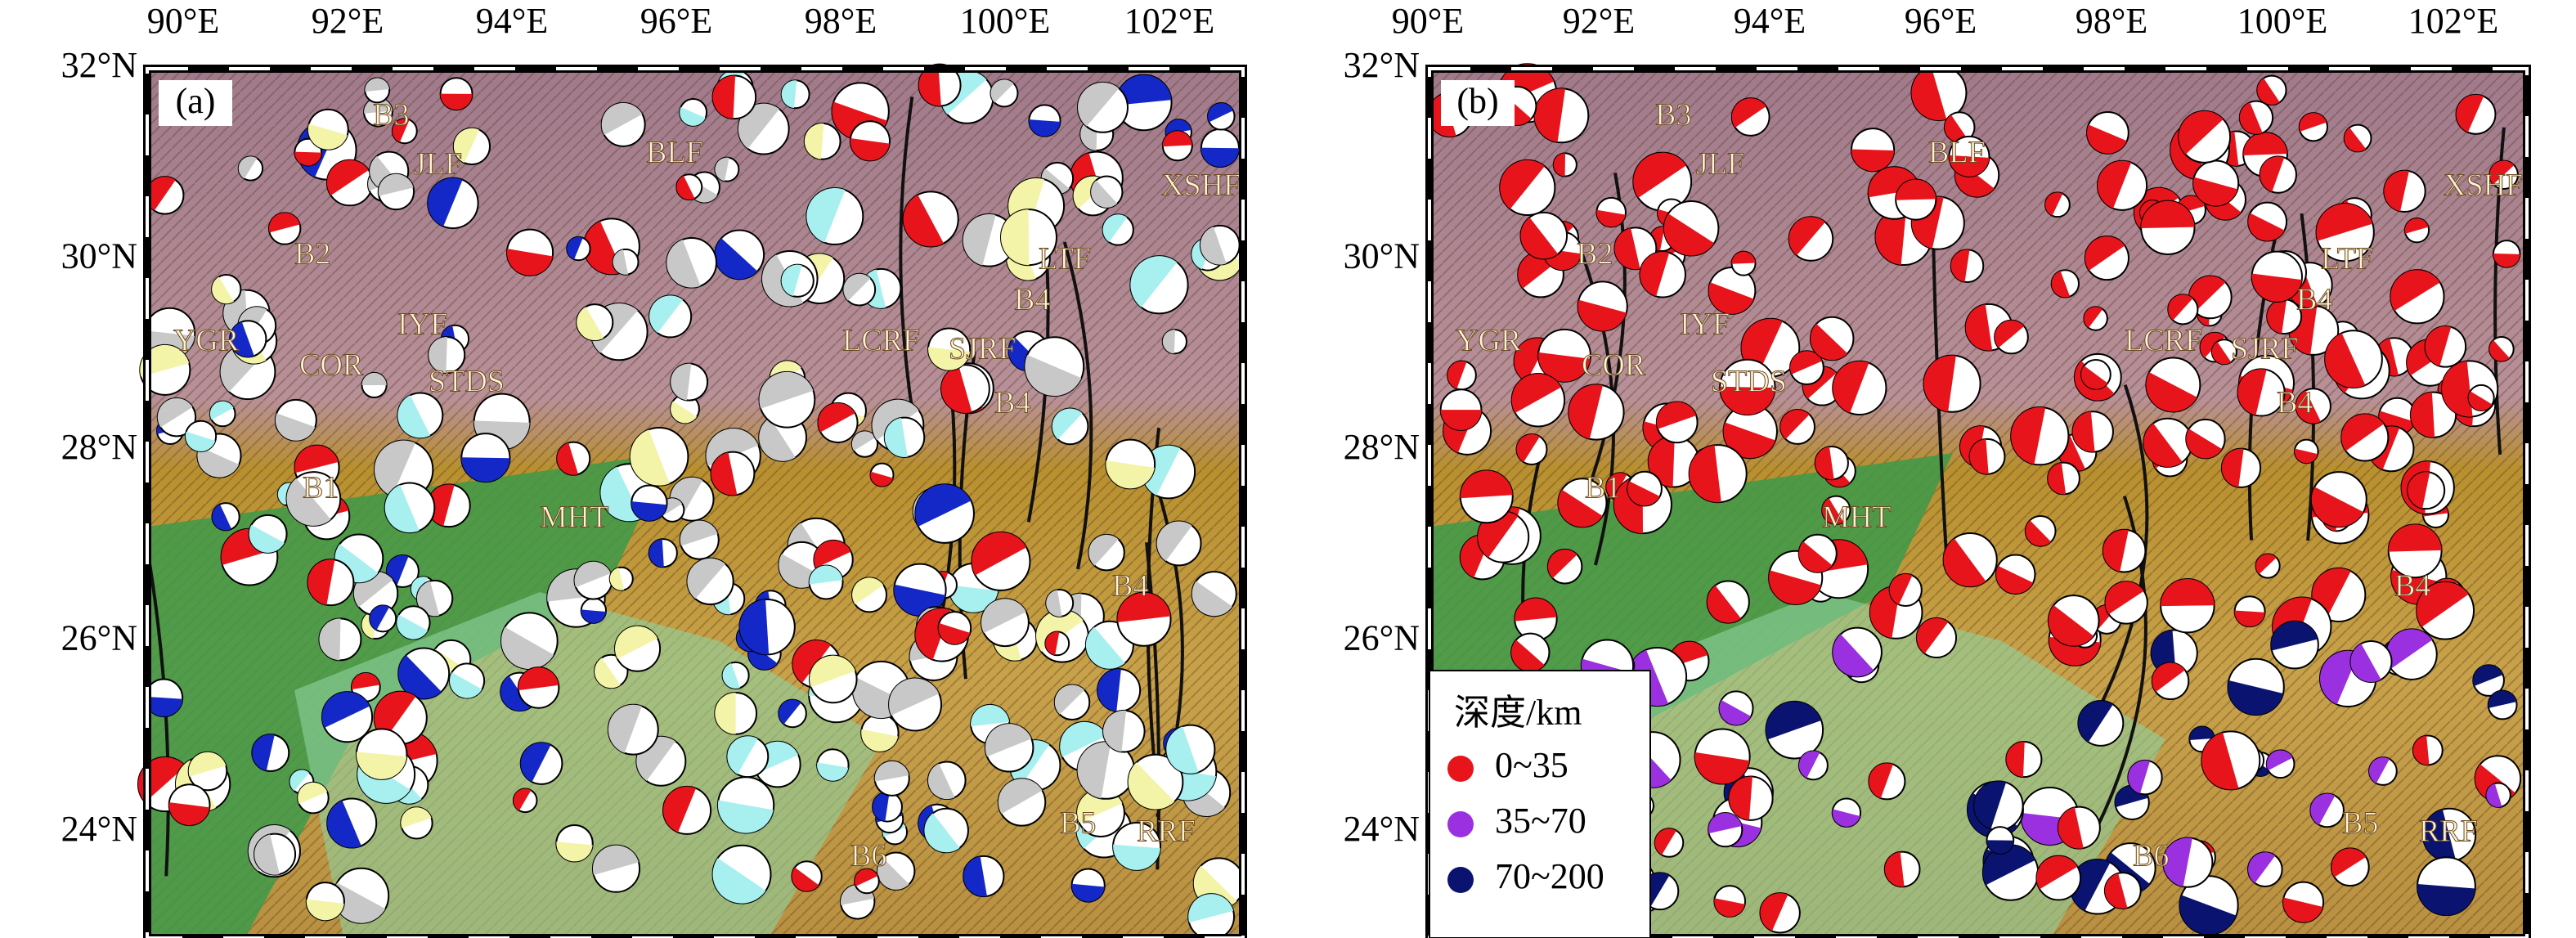 This screenshot has height=938, width=2576. I want to click on lon-tick-label: 100°E, so click(2282, 21).